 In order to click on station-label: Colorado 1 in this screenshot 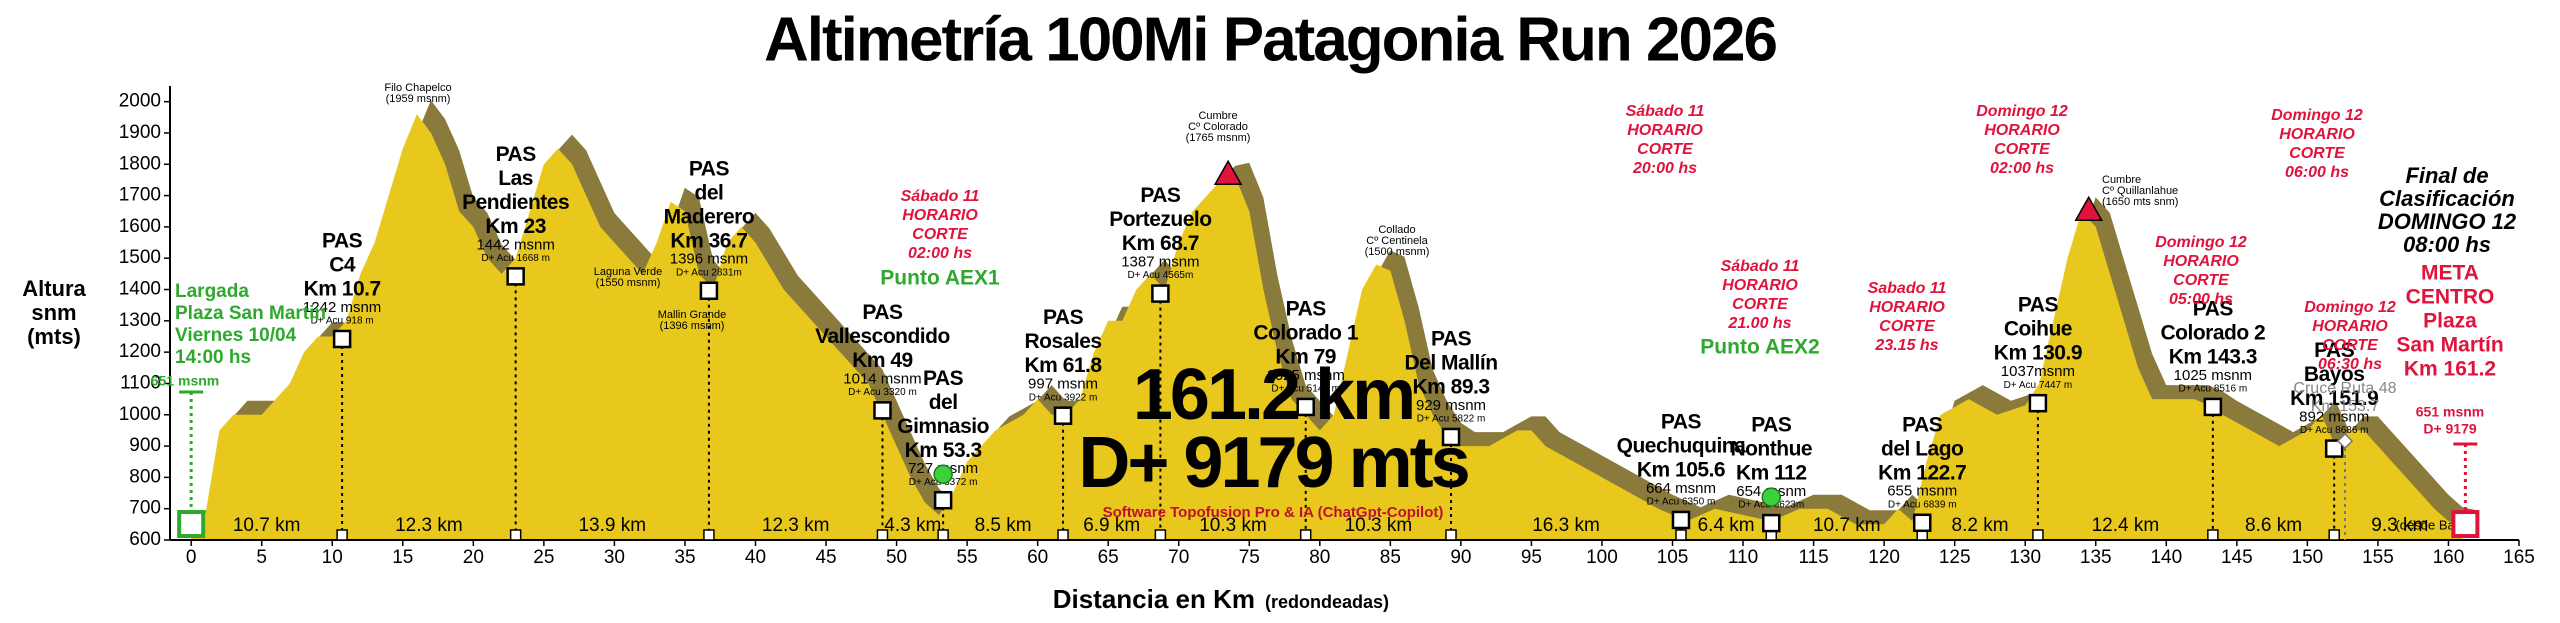, I will do `click(1305, 332)`.